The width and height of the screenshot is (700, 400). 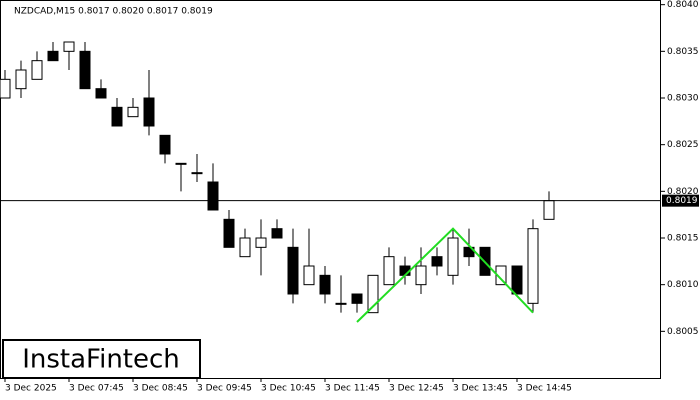 I want to click on y-tick-label: 0.8030, so click(x=683, y=99).